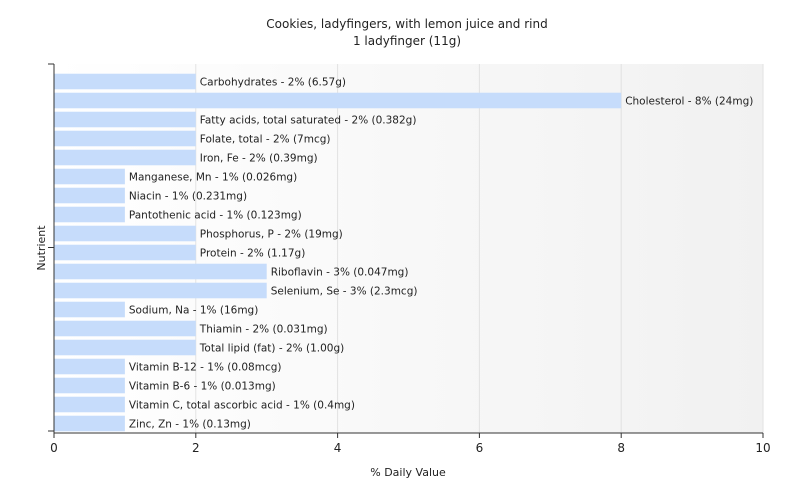  Describe the element at coordinates (54, 448) in the screenshot. I see `x-tick-label: 0` at that location.